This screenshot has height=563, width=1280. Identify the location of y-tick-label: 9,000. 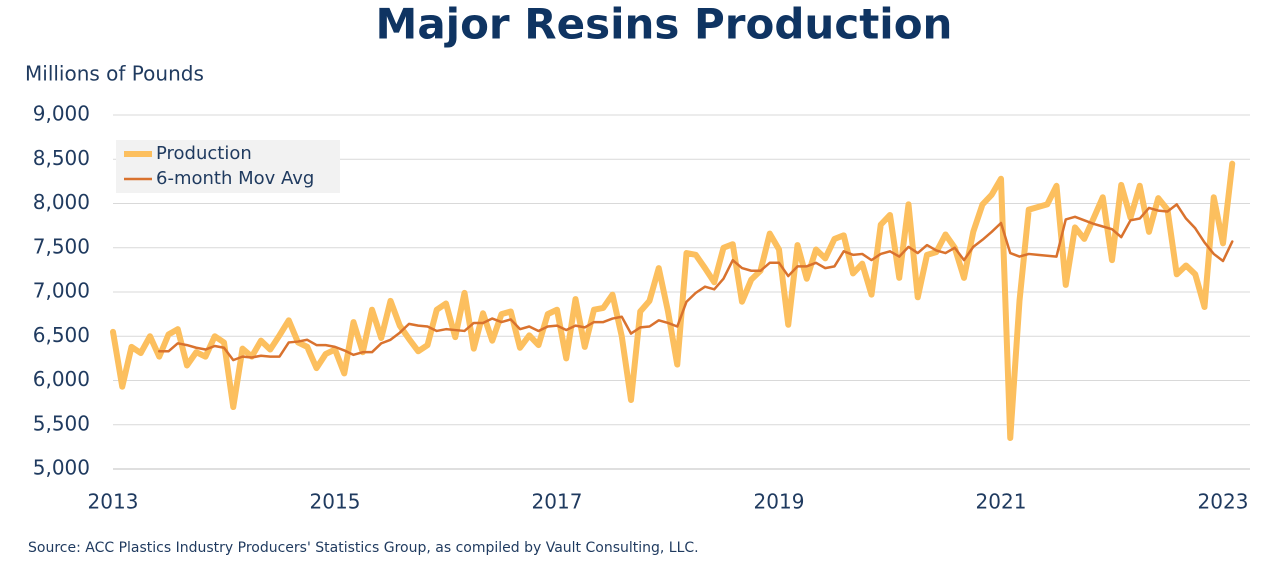
(61, 114).